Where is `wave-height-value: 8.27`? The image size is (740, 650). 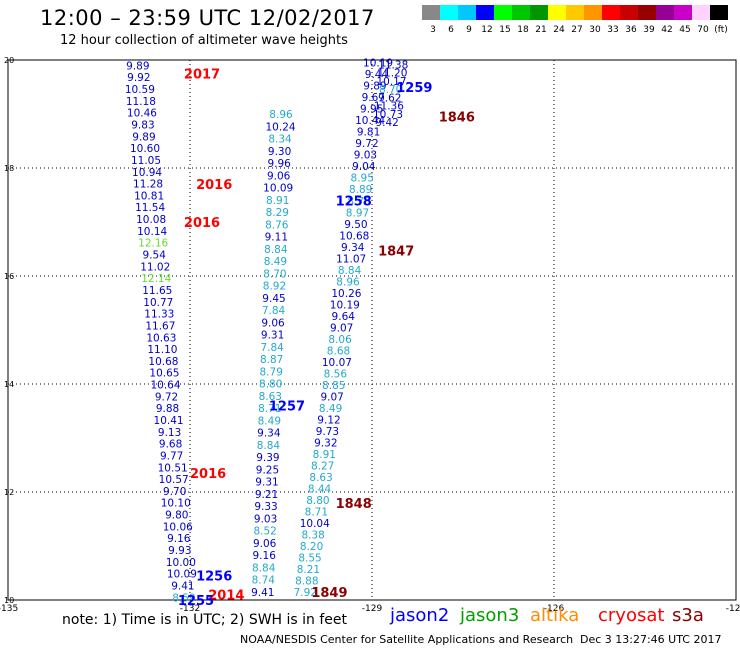 wave-height-value: 8.27 is located at coordinates (322, 466).